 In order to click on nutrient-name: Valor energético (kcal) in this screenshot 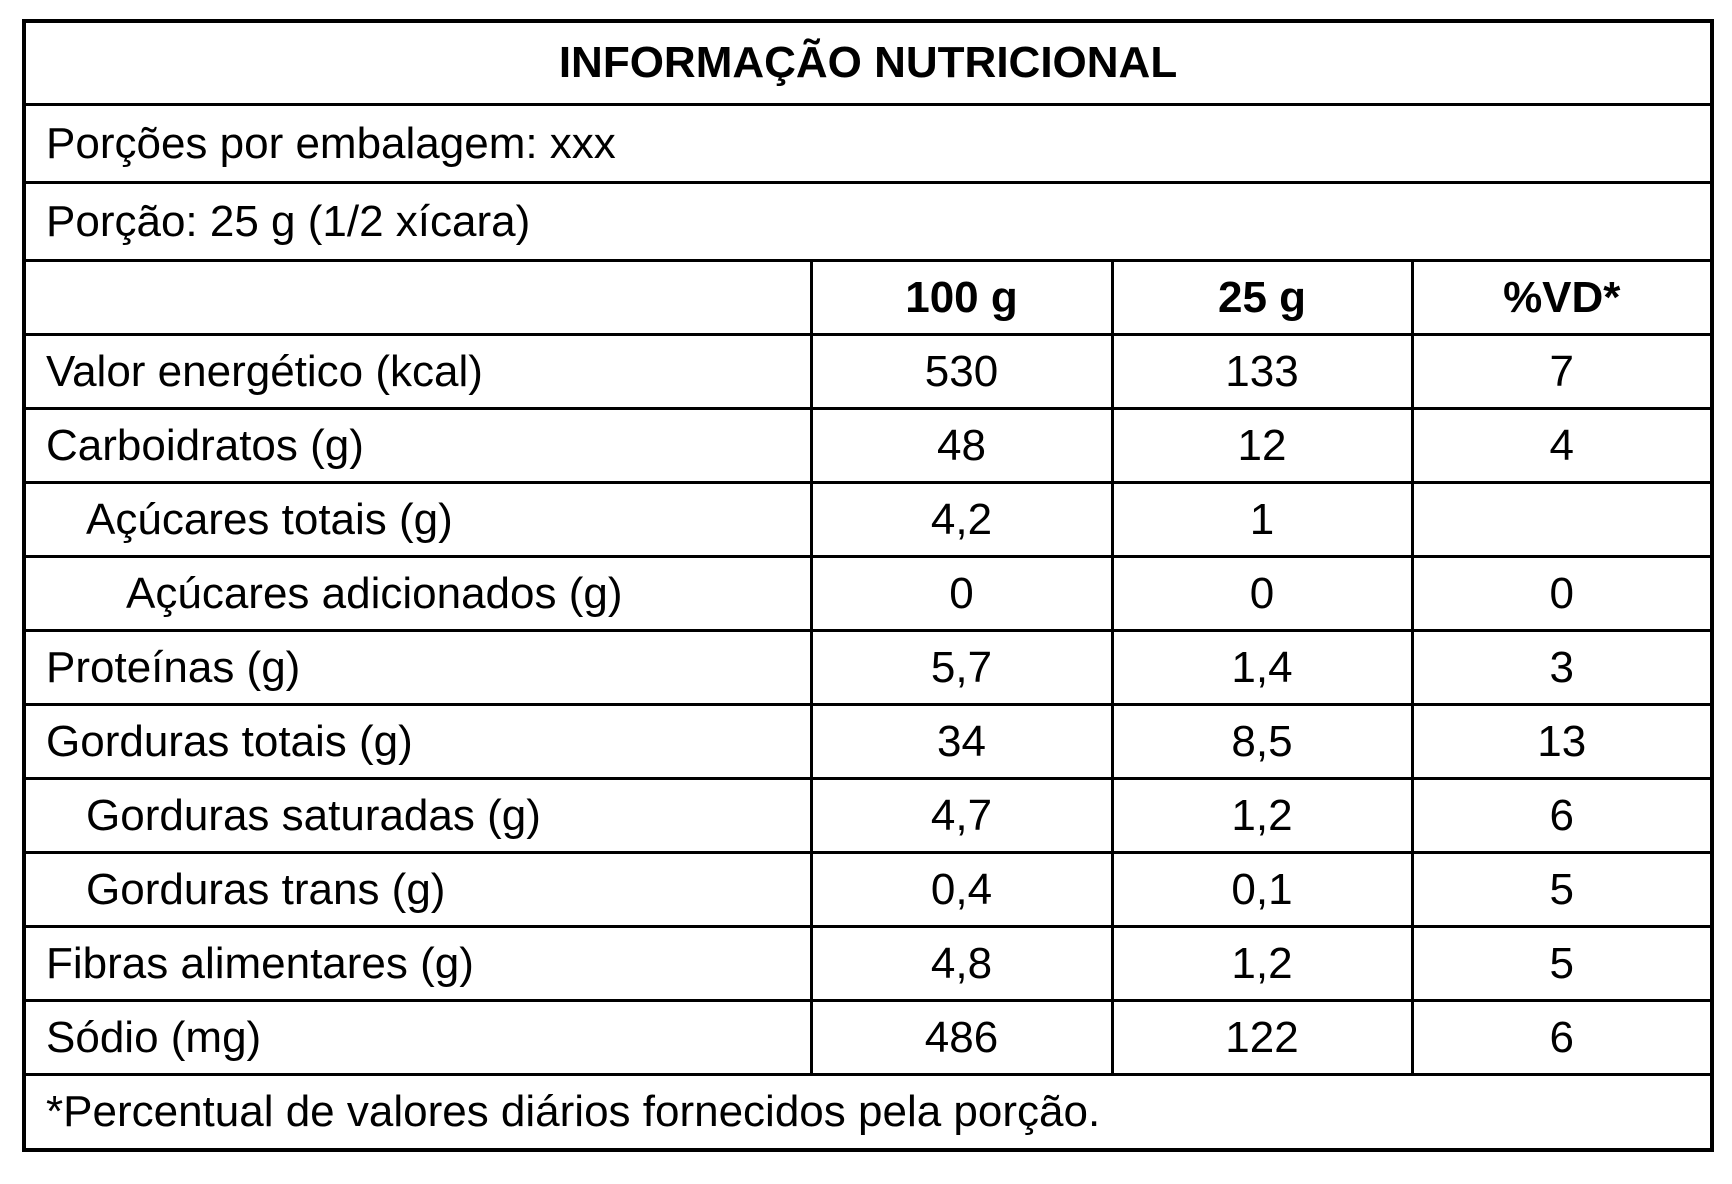, I will do `click(417, 371)`.